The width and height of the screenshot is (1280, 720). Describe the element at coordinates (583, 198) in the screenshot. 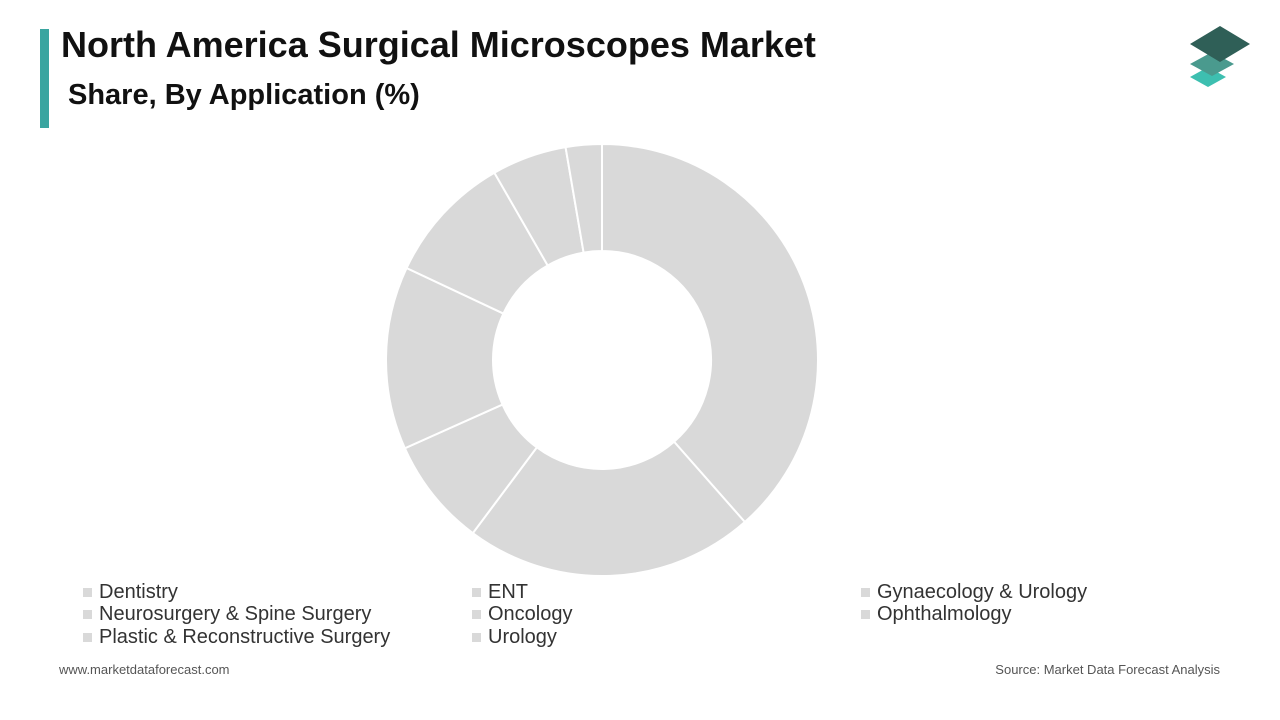

I see `donut-slice-plastic-reconstructive-surgery` at that location.